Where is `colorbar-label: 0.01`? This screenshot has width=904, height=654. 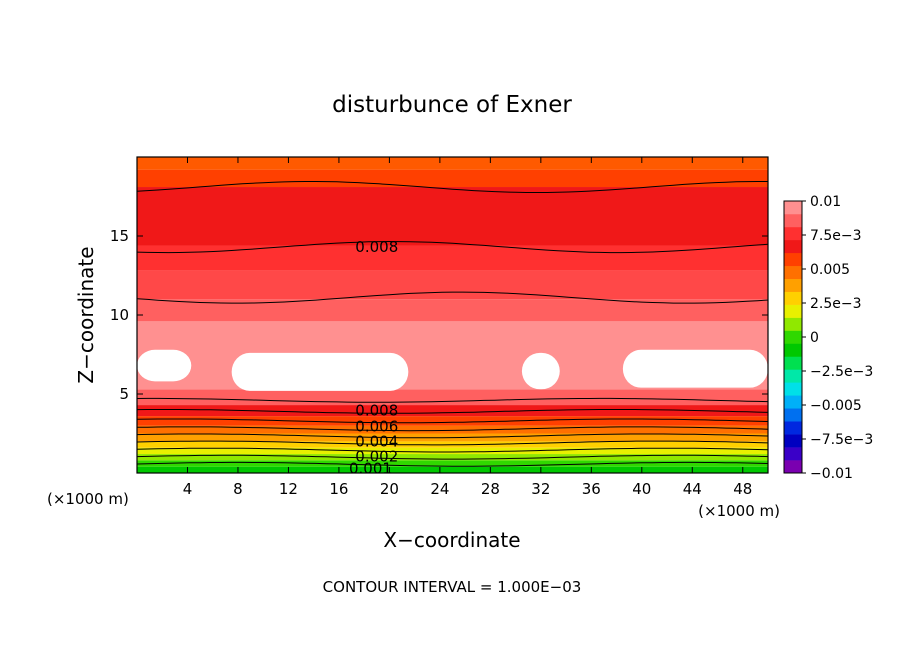 colorbar-label: 0.01 is located at coordinates (825, 202).